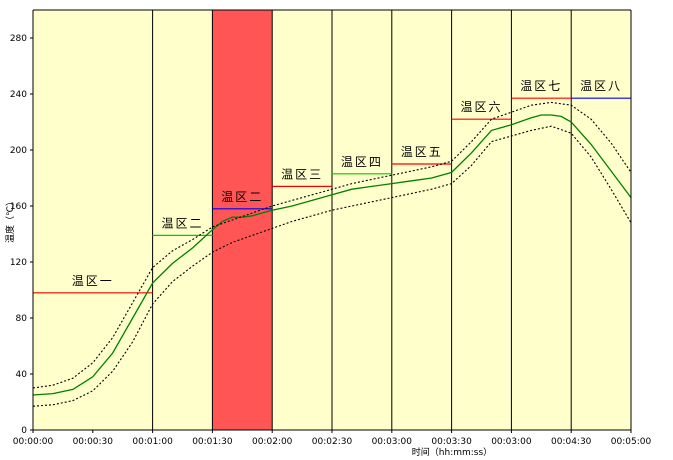 The height and width of the screenshot is (460, 673). Describe the element at coordinates (22, 375) in the screenshot. I see `y-tick-label: 40` at that location.